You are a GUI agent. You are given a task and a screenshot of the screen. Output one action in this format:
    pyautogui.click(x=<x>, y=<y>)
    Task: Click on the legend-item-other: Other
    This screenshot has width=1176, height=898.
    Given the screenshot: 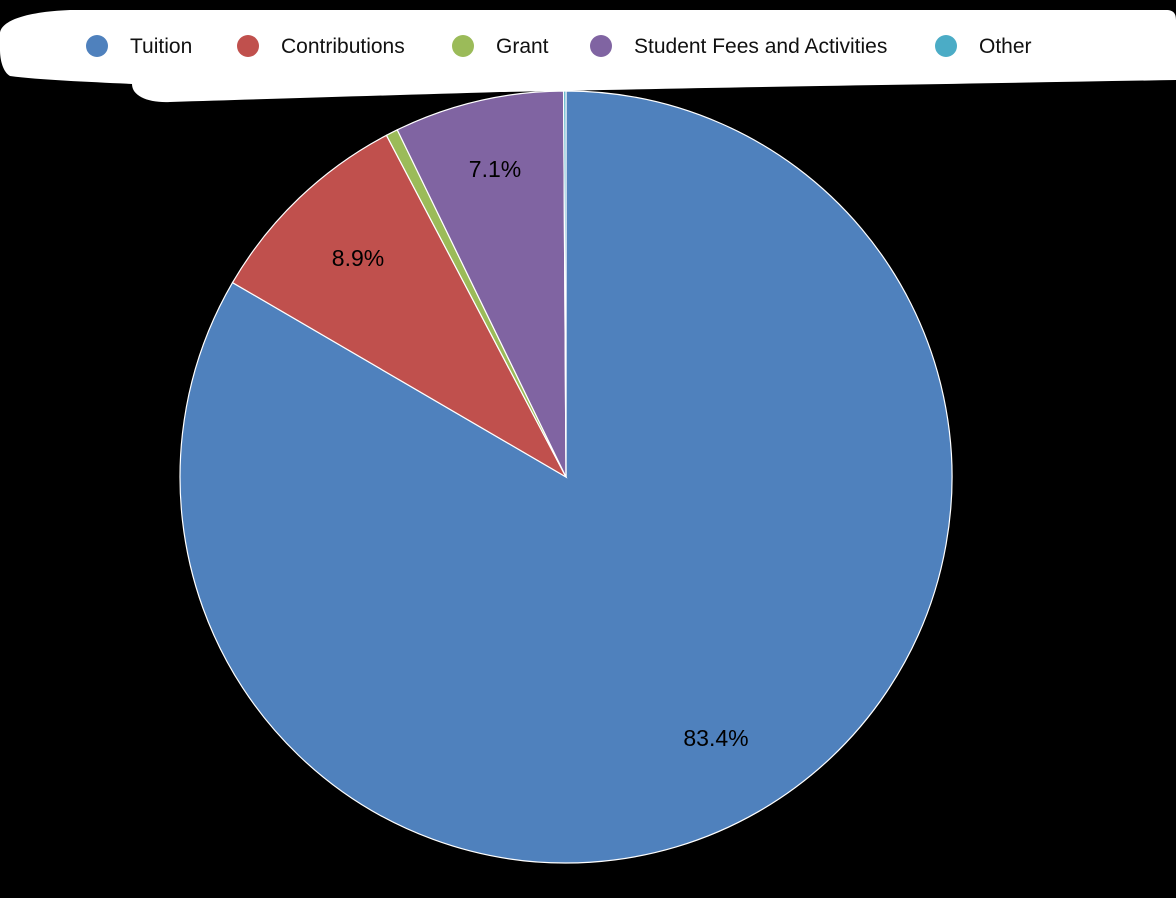 What is the action you would take?
    pyautogui.click(x=983, y=46)
    